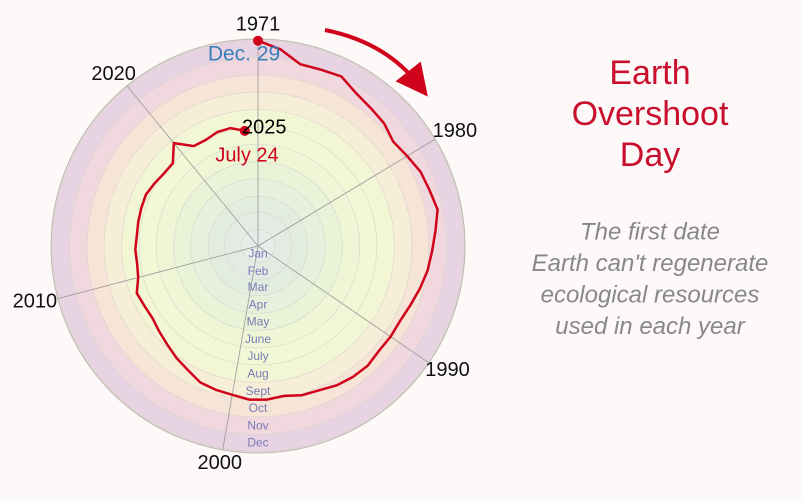 Image resolution: width=803 pixels, height=501 pixels. Describe the element at coordinates (264, 127) in the screenshot. I see `annotation: 2025` at that location.